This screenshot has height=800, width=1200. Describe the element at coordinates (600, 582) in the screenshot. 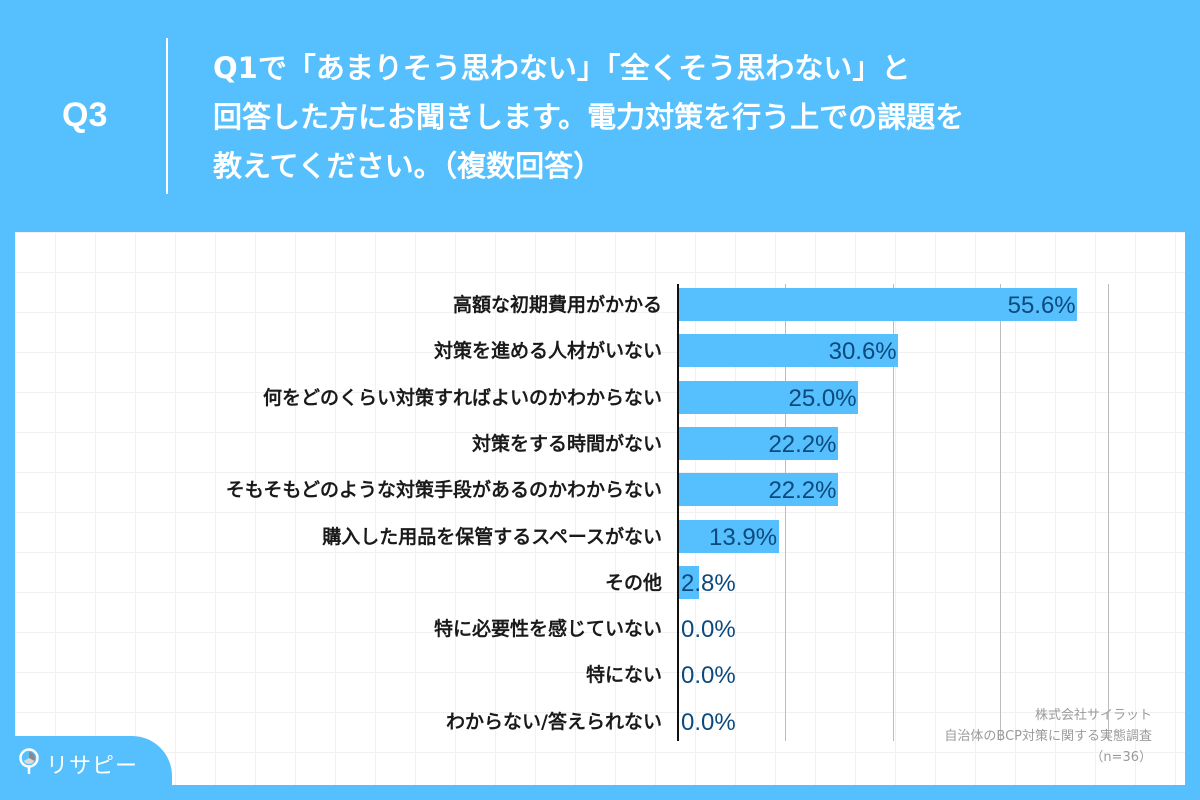

I see `bar-row: その他 2.8%` at that location.